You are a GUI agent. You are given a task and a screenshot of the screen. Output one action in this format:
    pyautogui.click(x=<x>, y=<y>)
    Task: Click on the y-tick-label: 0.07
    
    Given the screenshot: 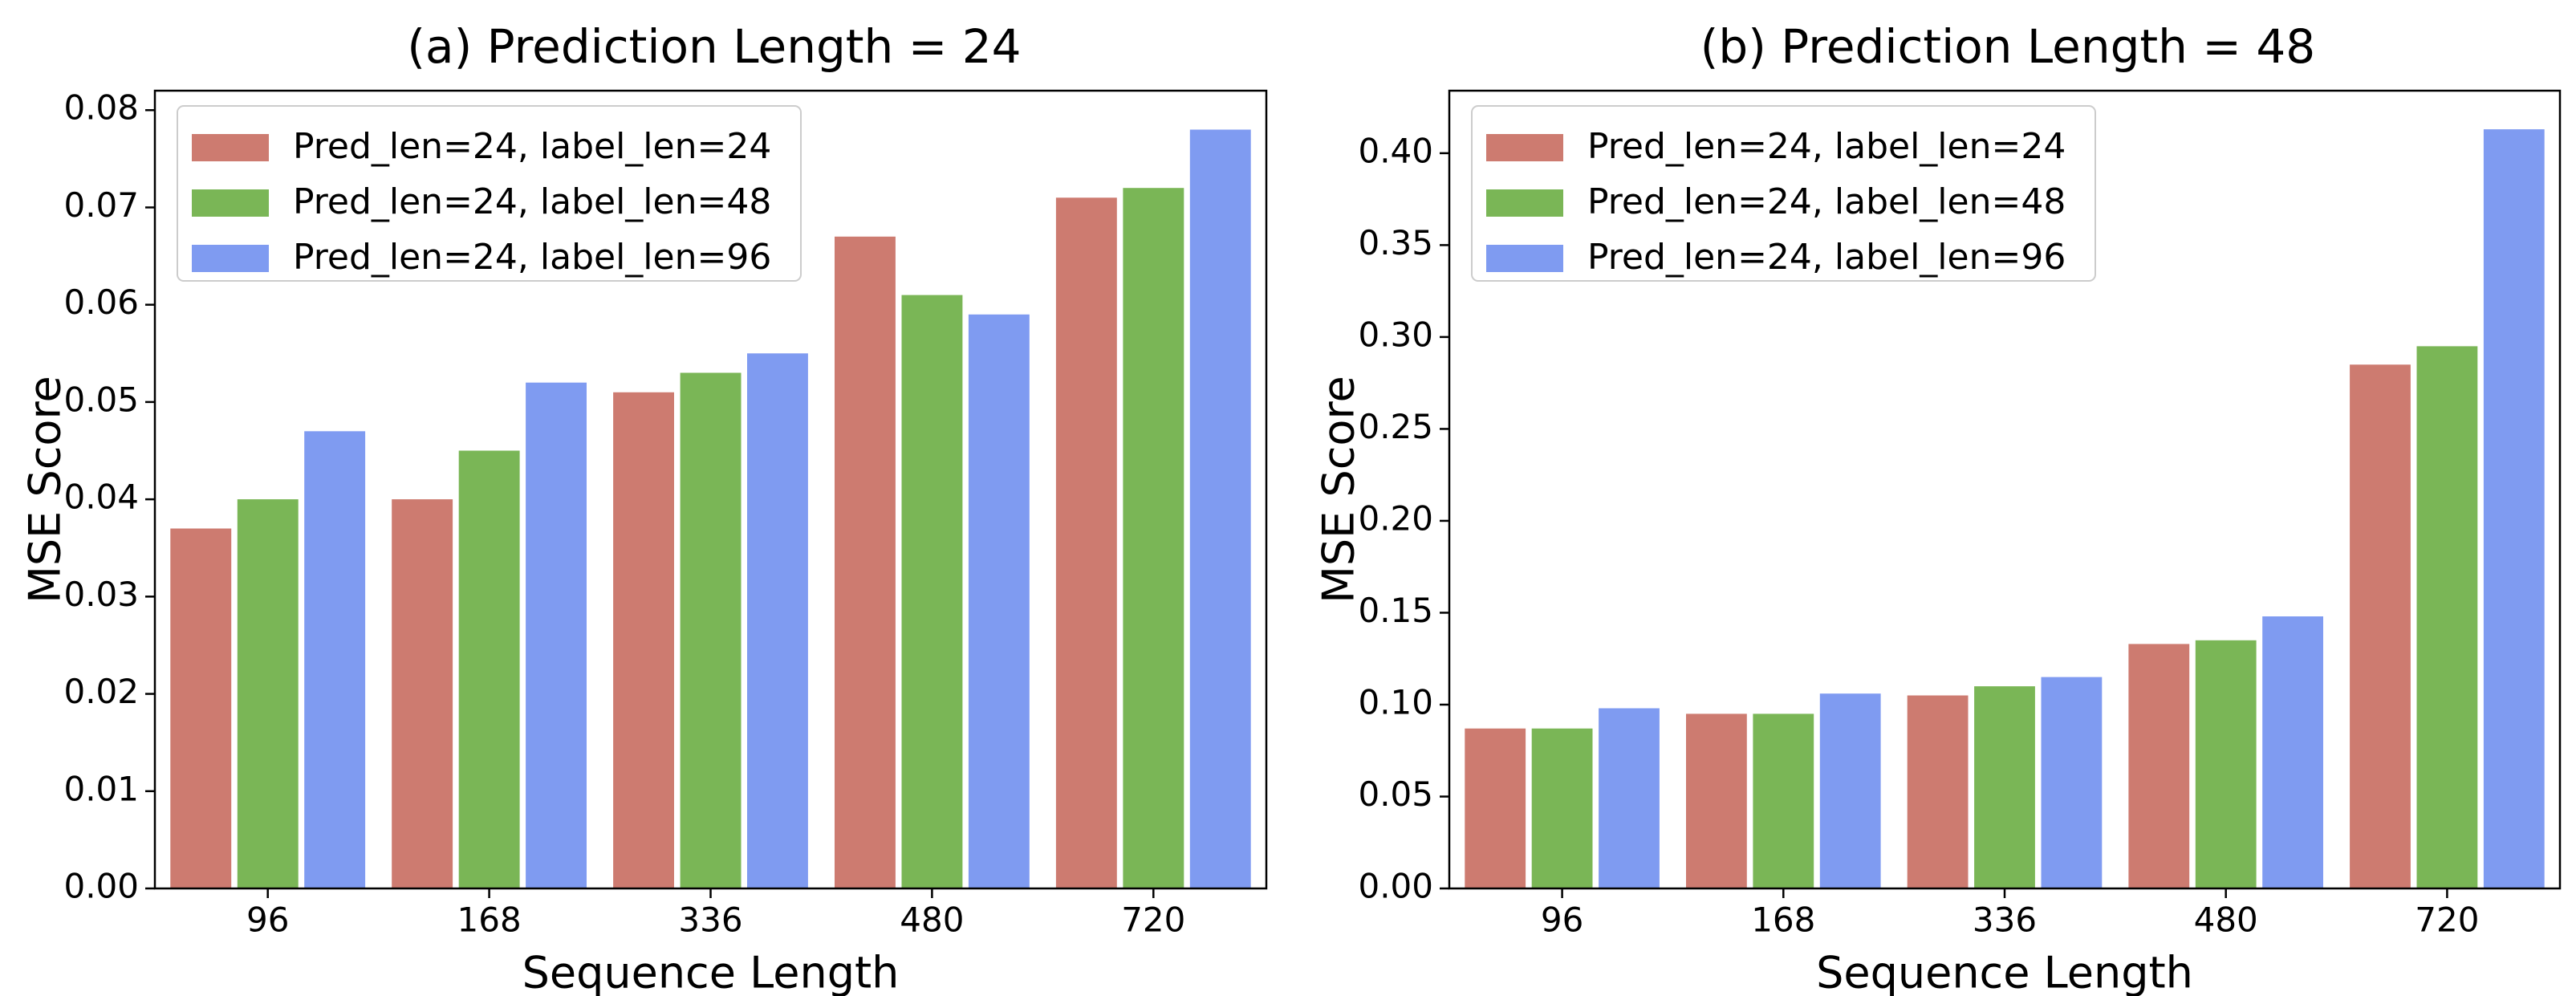 What is the action you would take?
    pyautogui.click(x=101, y=205)
    